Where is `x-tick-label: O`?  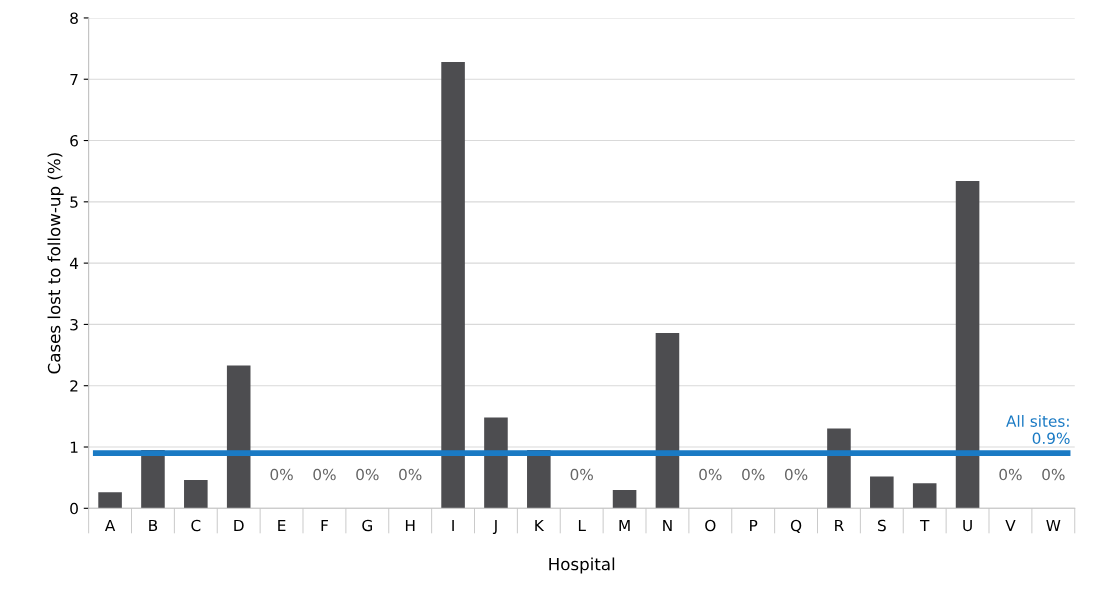
x-tick-label: O is located at coordinates (710, 525).